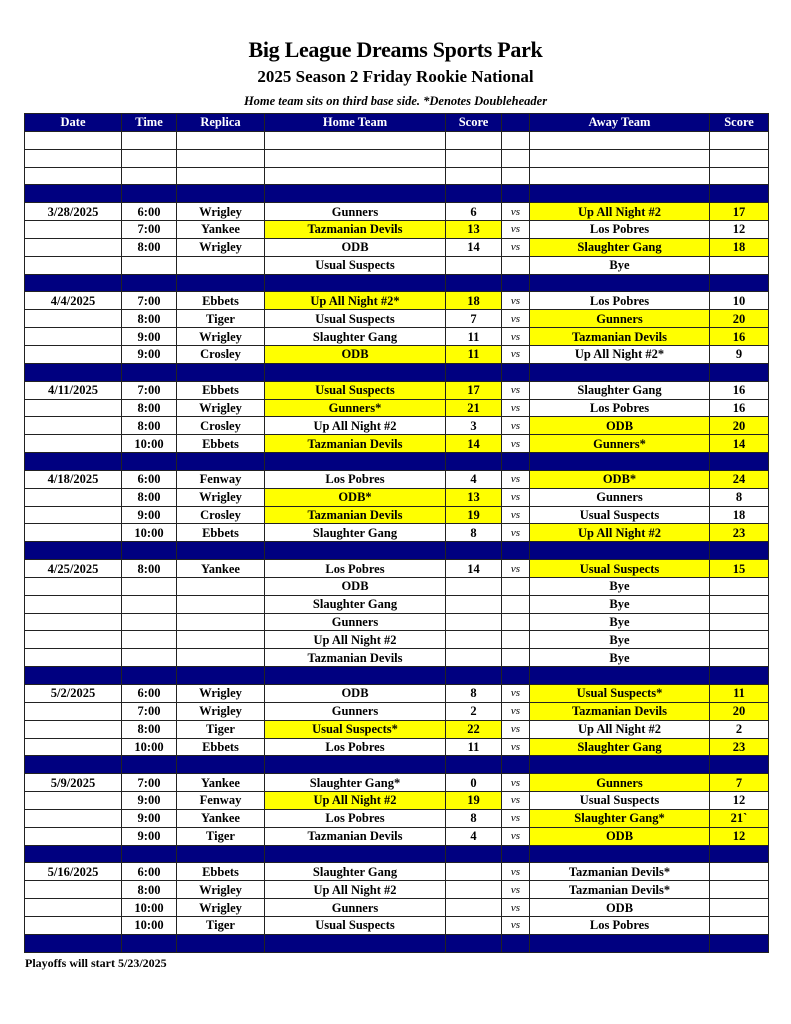 This screenshot has height=1024, width=791. I want to click on date-cell: 4/25/2025, so click(73, 568).